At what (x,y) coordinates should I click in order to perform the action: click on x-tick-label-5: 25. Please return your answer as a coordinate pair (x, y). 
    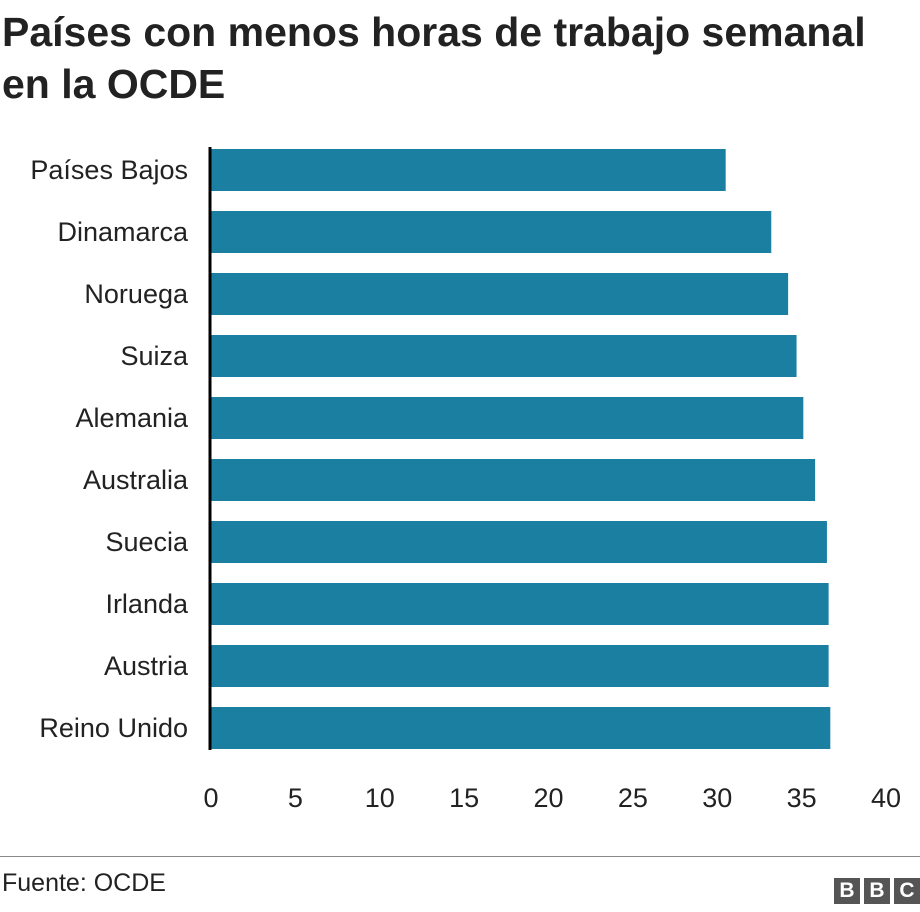
    Looking at the image, I should click on (633, 798).